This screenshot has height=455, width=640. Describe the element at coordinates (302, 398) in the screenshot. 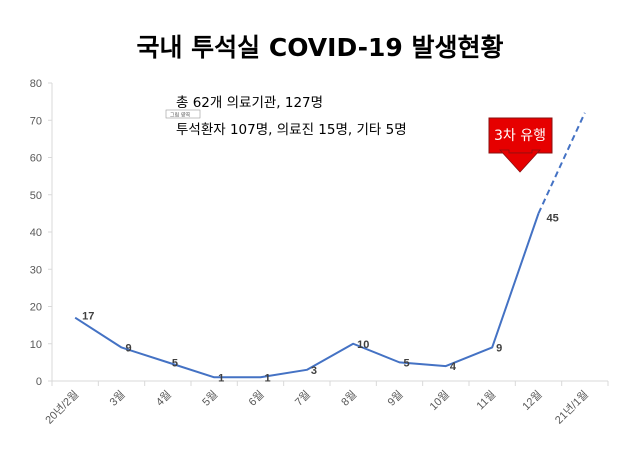

I see `x-tick-label: 7월` at that location.